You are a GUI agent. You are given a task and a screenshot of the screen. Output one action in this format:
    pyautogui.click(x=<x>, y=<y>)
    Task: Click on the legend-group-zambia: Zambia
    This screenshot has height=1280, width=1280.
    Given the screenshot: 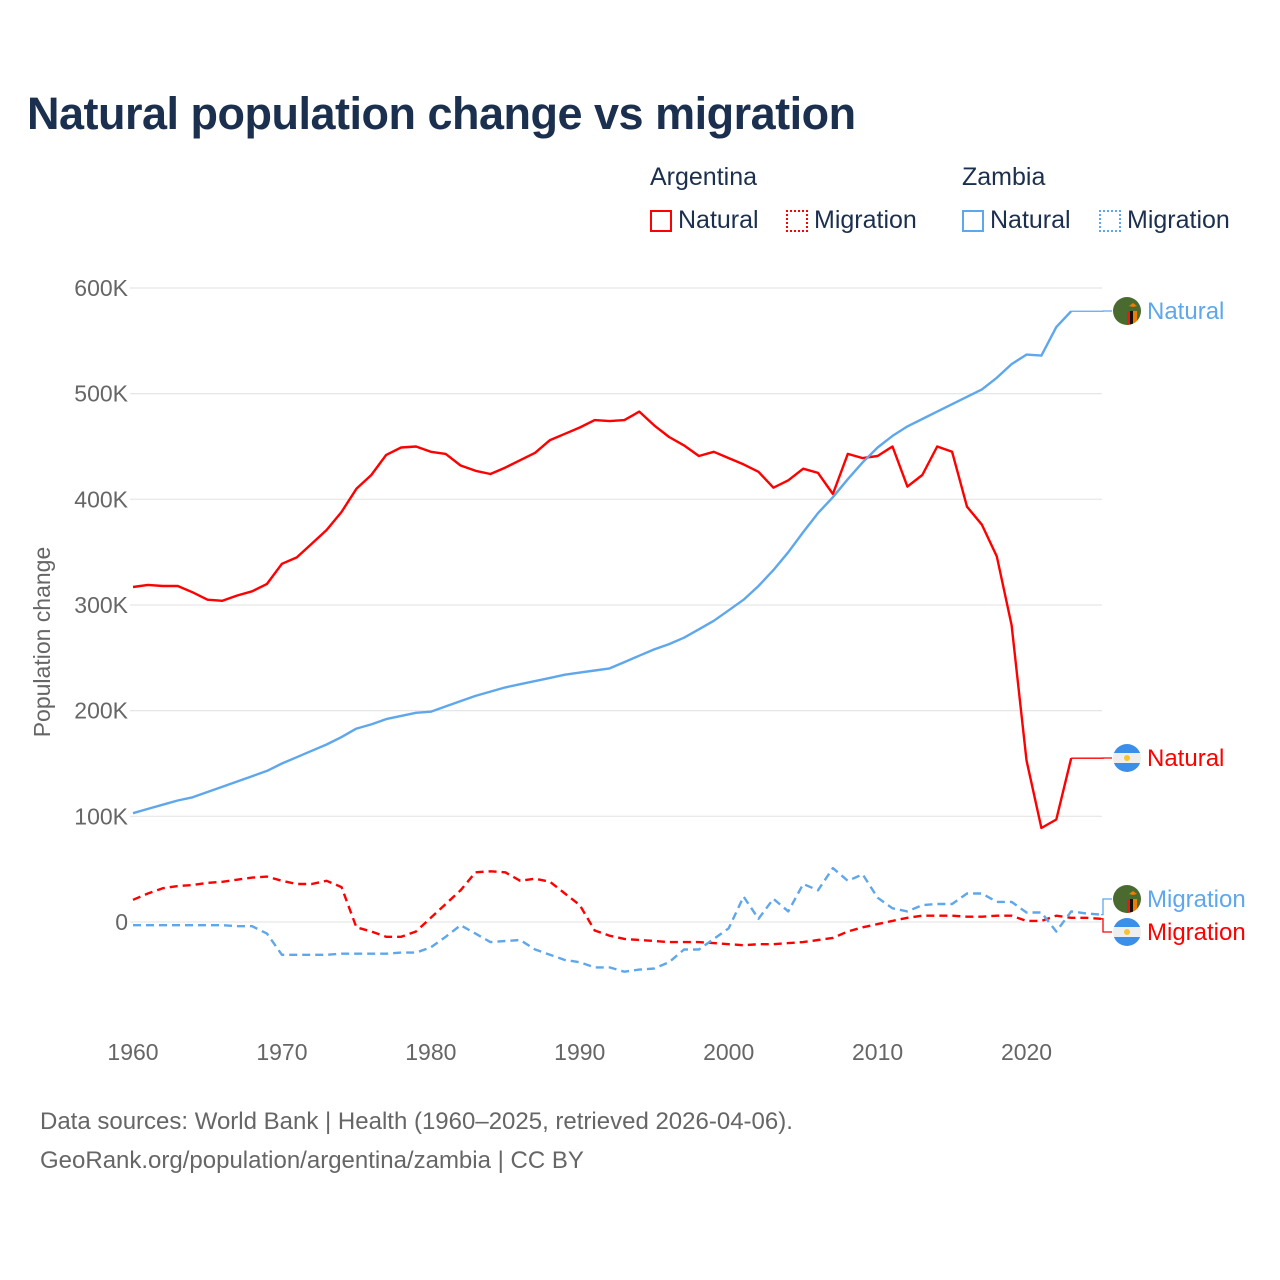 What is the action you would take?
    pyautogui.click(x=1004, y=177)
    